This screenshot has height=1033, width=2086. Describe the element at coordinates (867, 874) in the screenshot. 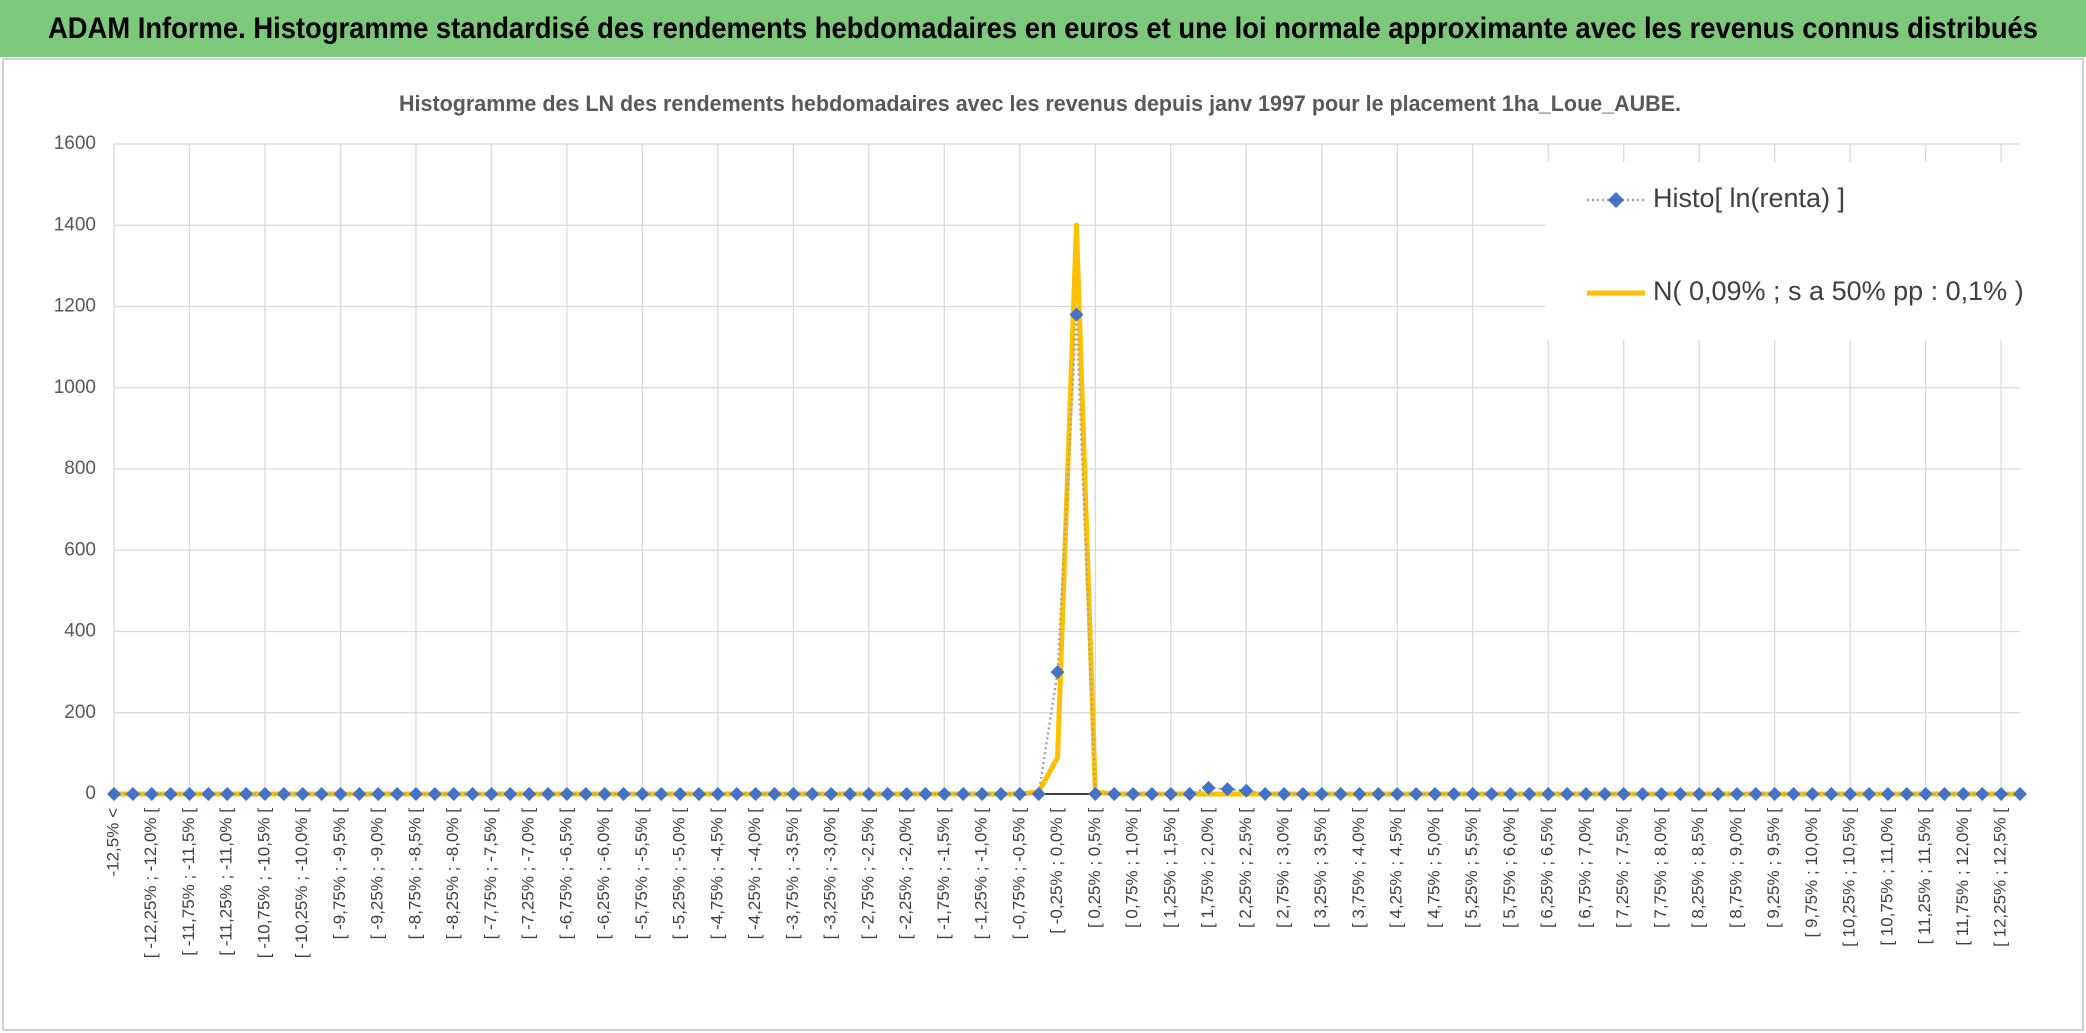

I see `x-tick-label: [ -2,75% ; -2,5% [` at that location.